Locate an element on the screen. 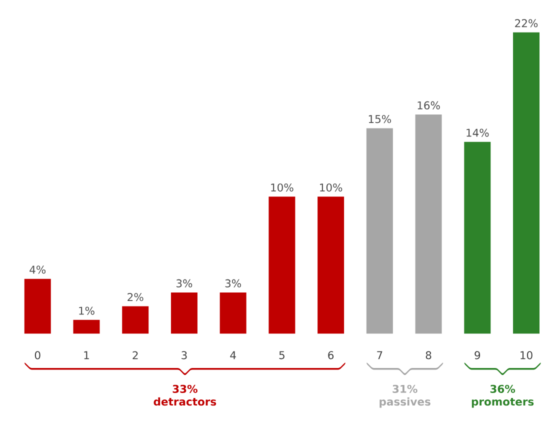 The width and height of the screenshot is (546, 431). x-tick-label: 6 is located at coordinates (331, 355).